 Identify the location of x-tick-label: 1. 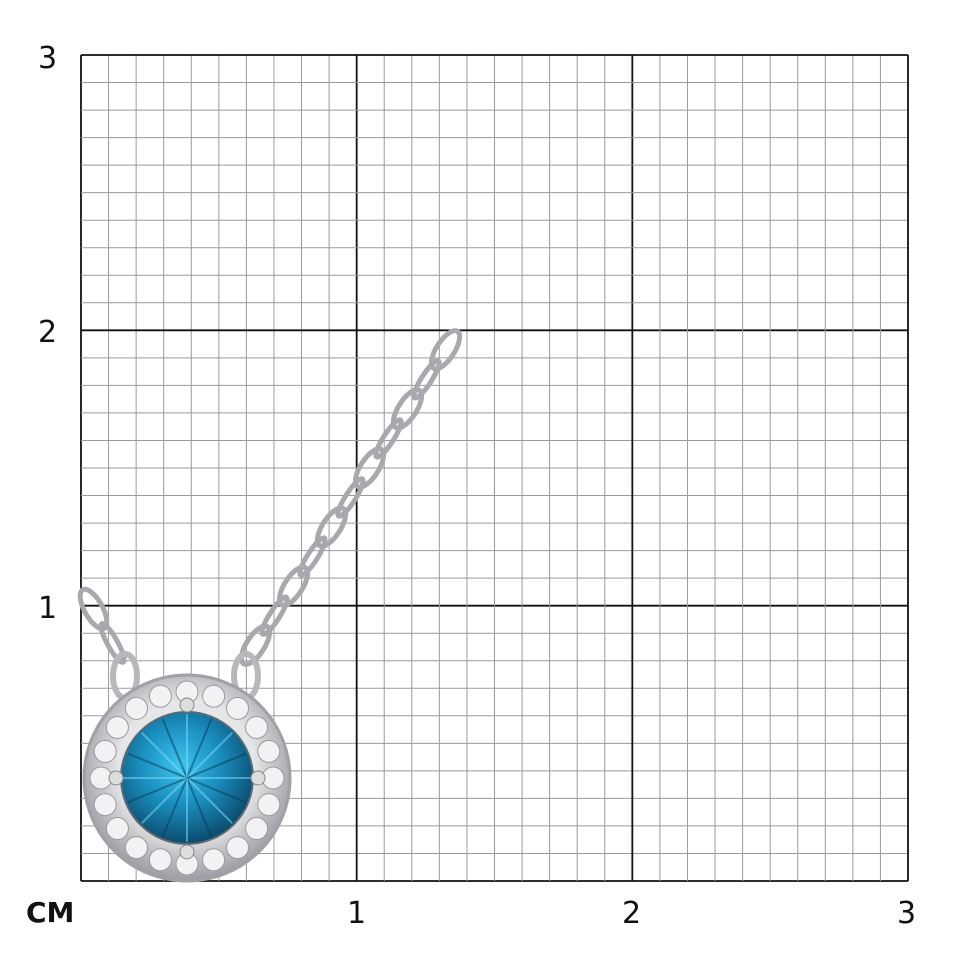
(357, 913).